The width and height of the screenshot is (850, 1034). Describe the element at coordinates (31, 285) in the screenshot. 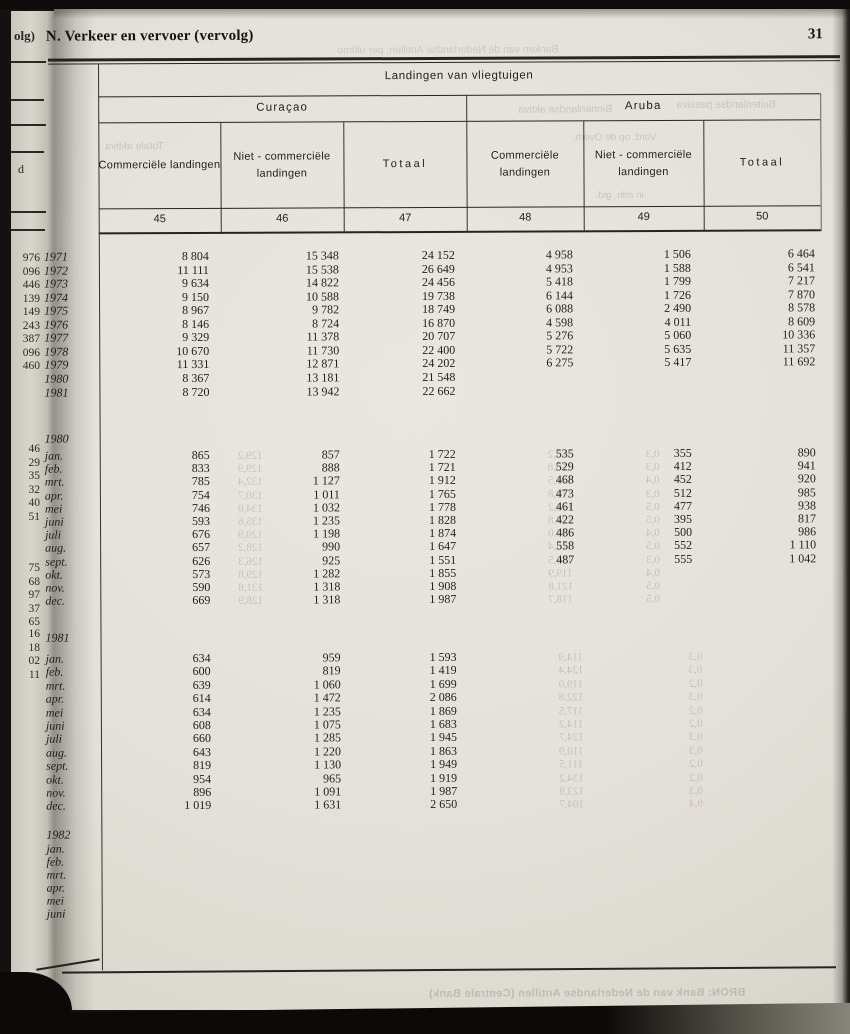

I see `prev-page-number-fragment: 446` at that location.